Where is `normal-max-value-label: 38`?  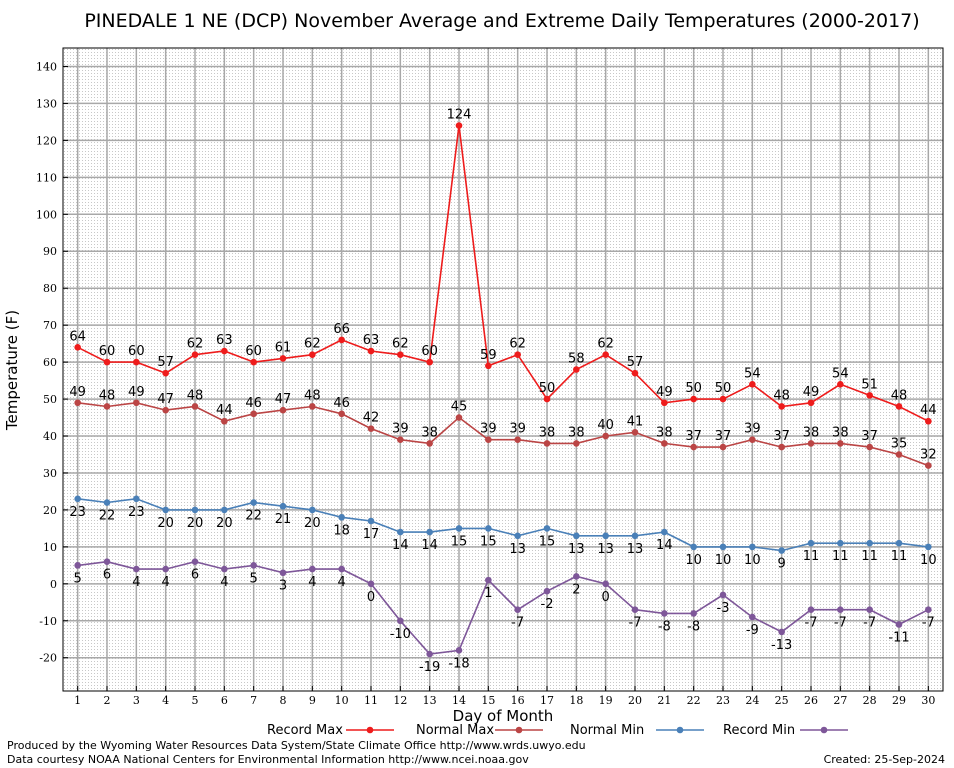
normal-max-value-label: 38 is located at coordinates (664, 432).